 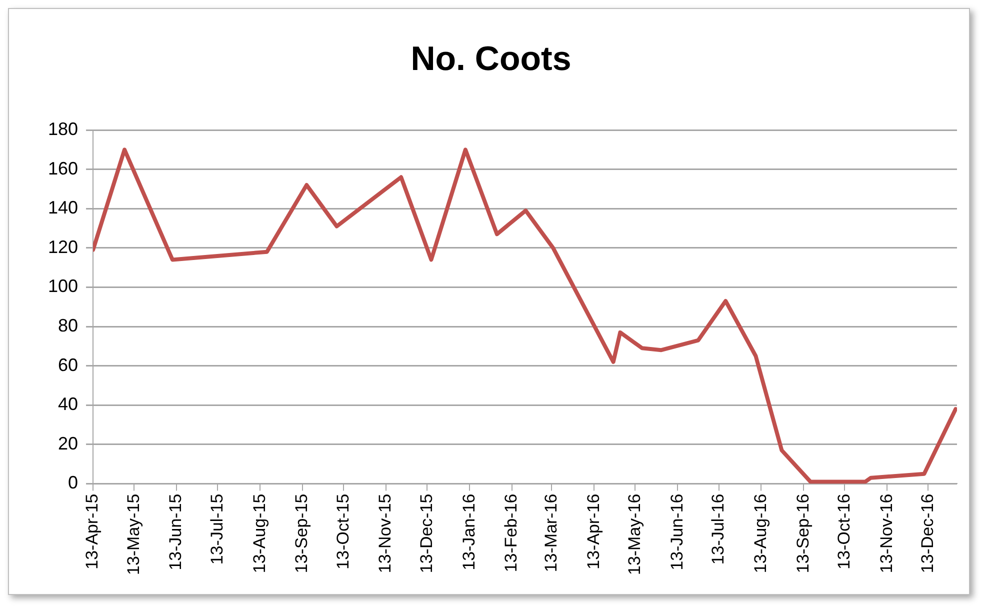 I want to click on x-tick-label: 13-Nov-15, so click(x=385, y=534).